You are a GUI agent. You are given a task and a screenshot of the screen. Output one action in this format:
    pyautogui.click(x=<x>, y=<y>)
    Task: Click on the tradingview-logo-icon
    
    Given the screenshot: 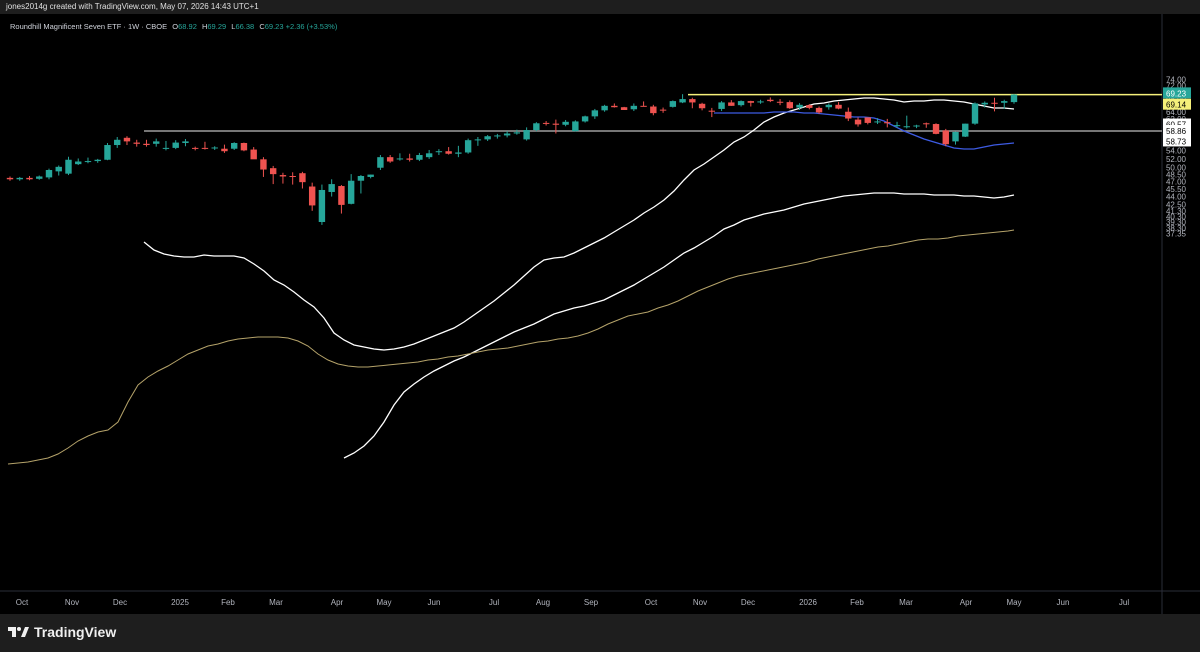 What is the action you would take?
    pyautogui.click(x=18, y=632)
    